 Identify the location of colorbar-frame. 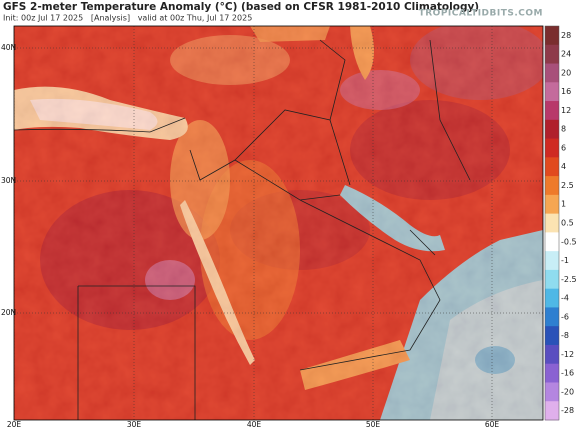
(552, 223).